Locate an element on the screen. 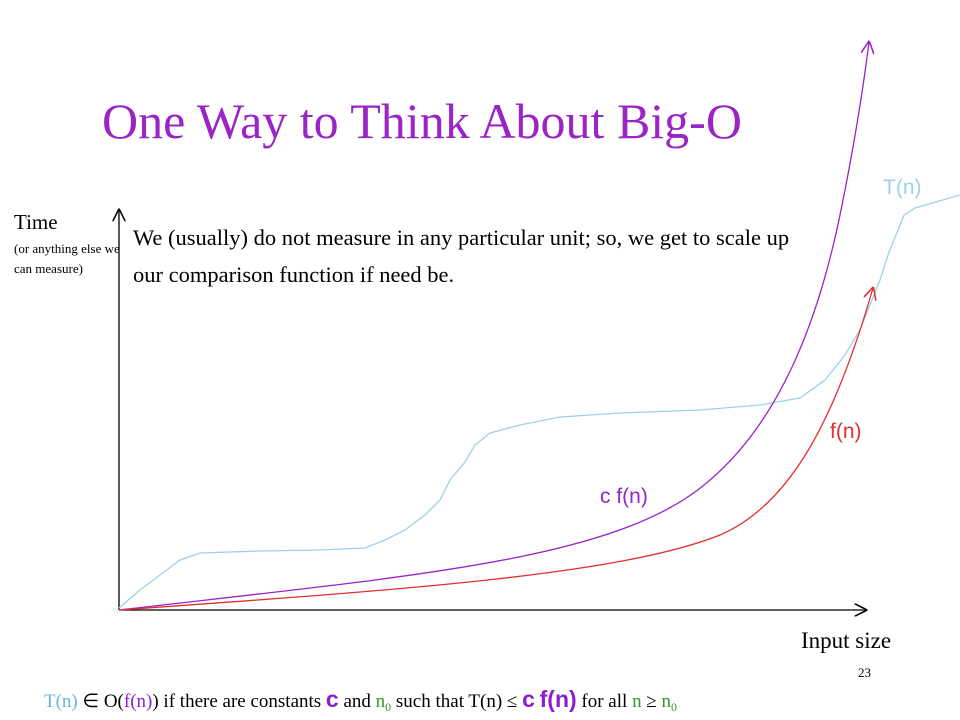 This screenshot has height=720, width=960. formula-and: and is located at coordinates (357, 701).